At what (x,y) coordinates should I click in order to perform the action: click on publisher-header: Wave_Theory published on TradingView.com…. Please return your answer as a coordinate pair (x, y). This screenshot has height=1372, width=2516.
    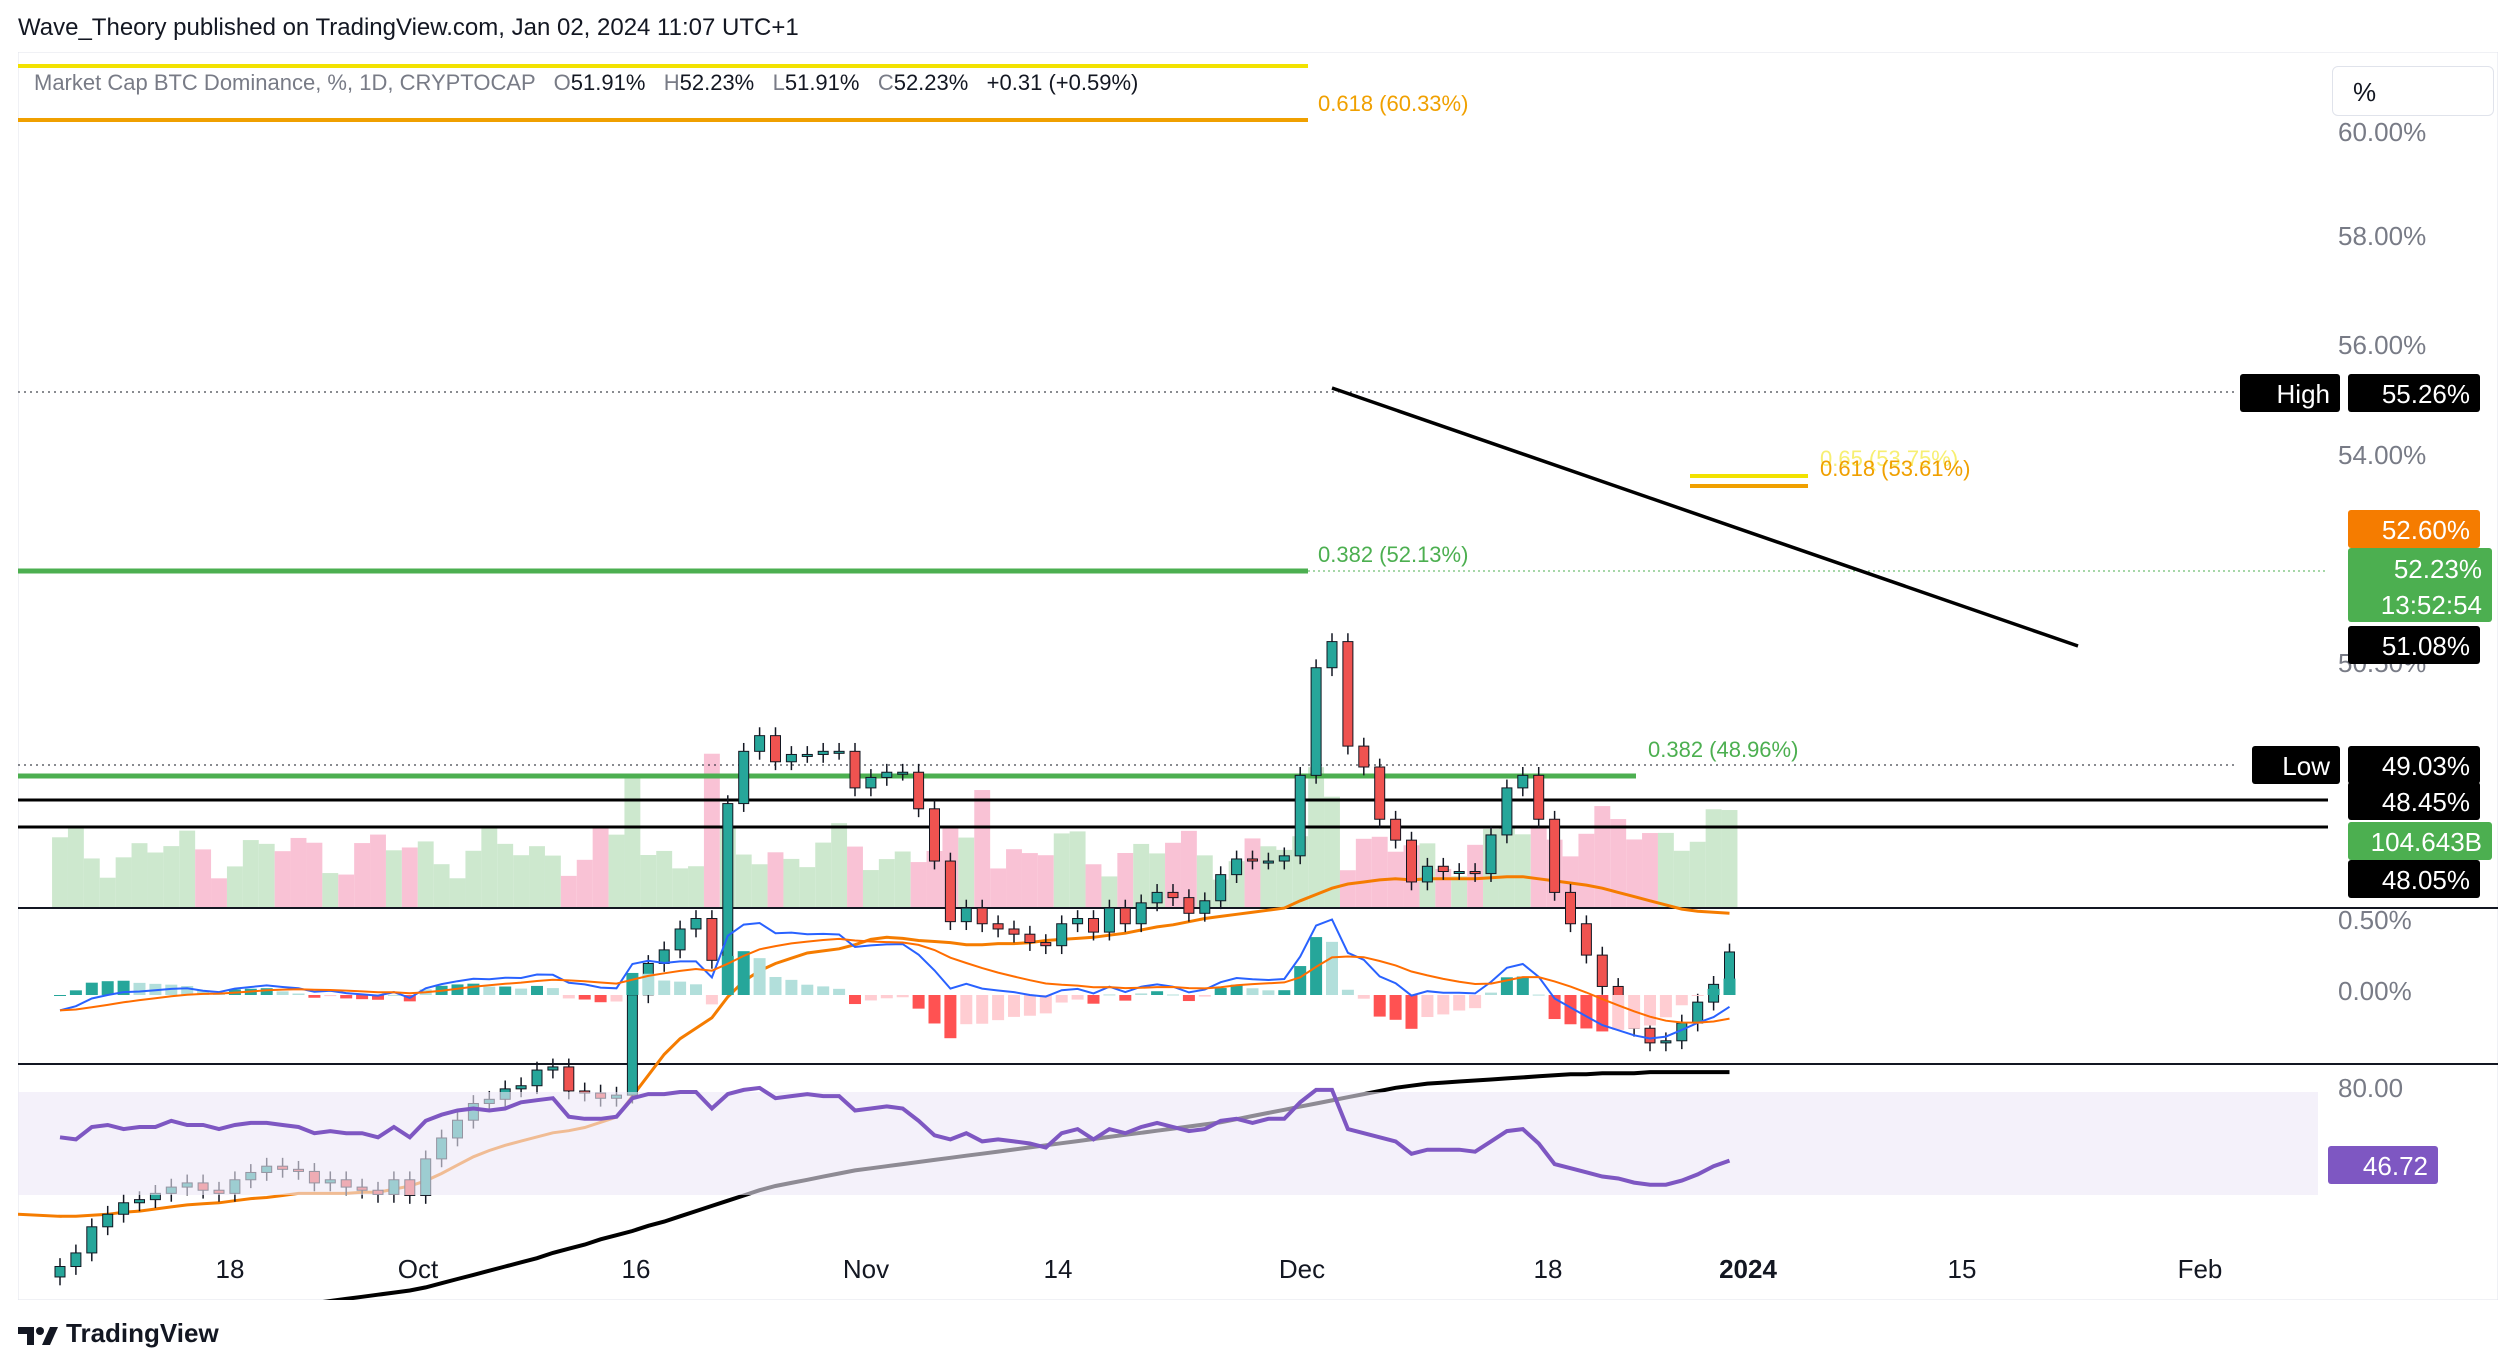
    Looking at the image, I should click on (408, 27).